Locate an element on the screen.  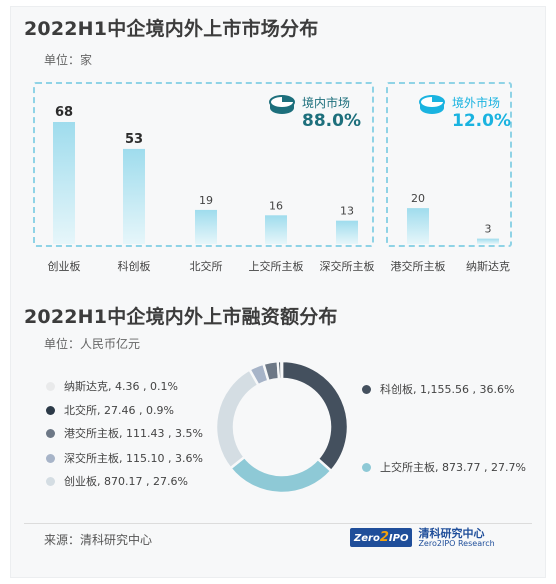
bar-chart-unit: 单位：家 is located at coordinates (68, 60).